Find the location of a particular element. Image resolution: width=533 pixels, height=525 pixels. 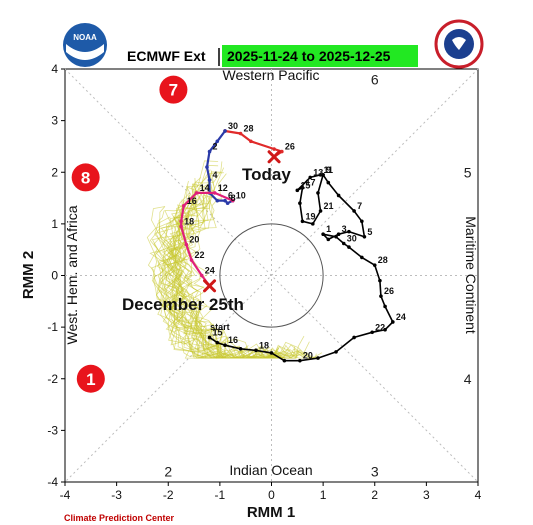

today-label: Today is located at coordinates (266, 174).